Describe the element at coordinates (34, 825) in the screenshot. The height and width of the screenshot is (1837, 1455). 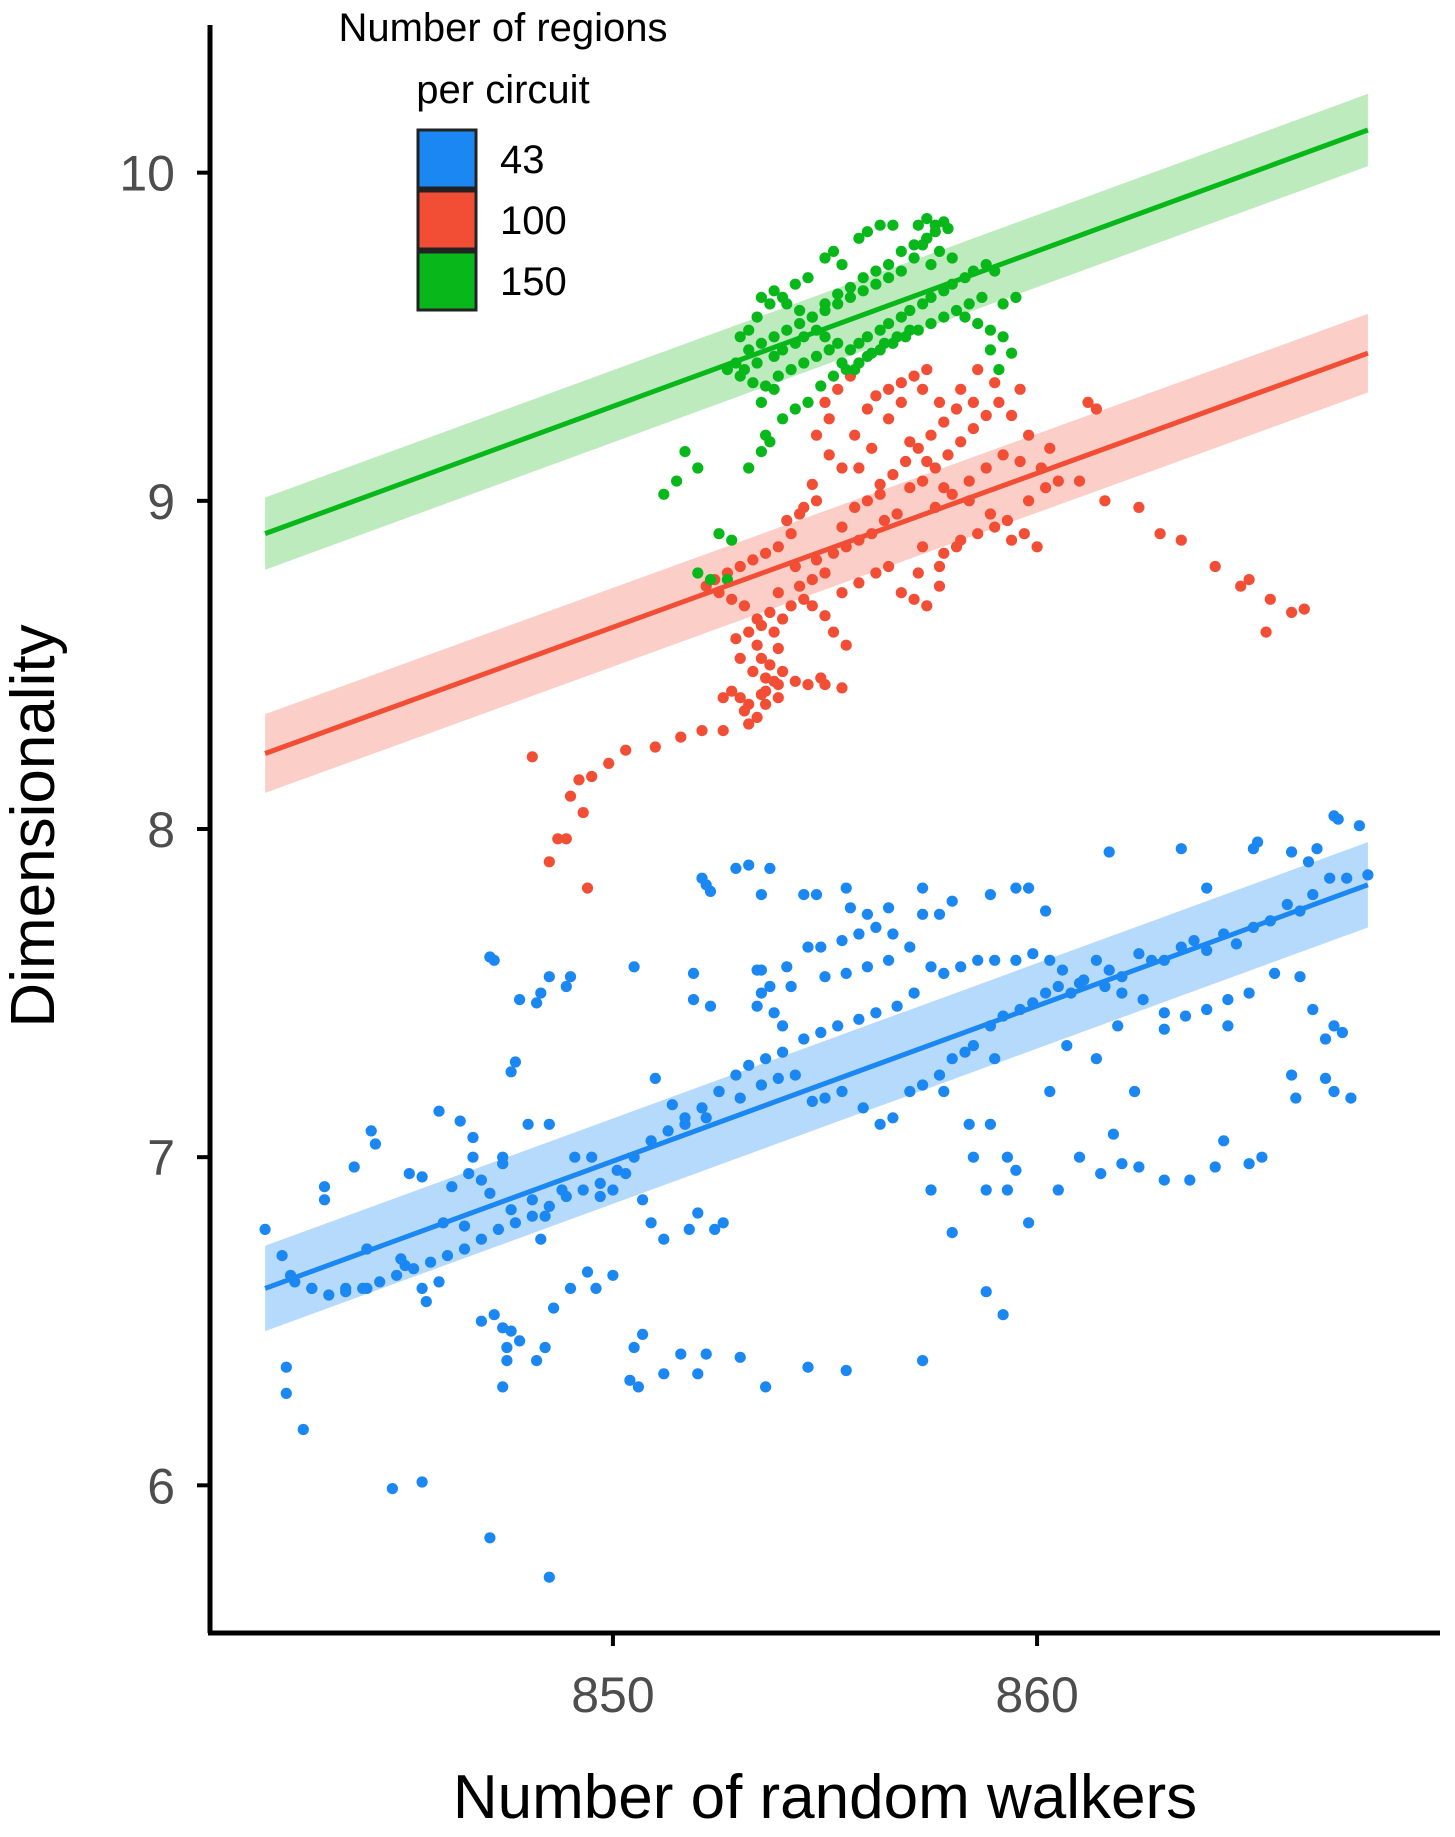
I see `y-axis-title: Dimensionality` at that location.